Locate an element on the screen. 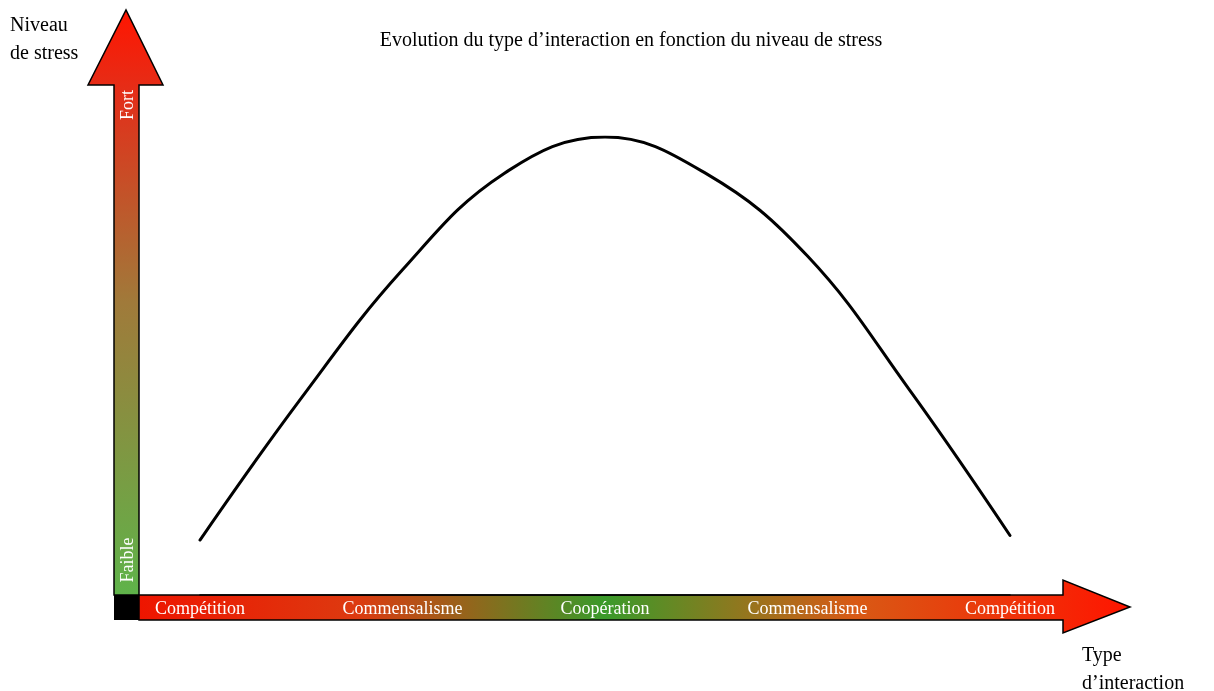 The image size is (1214, 691). chart-title: Evolution du type d’interaction en fonction du niveau de stress is located at coordinates (631, 39).